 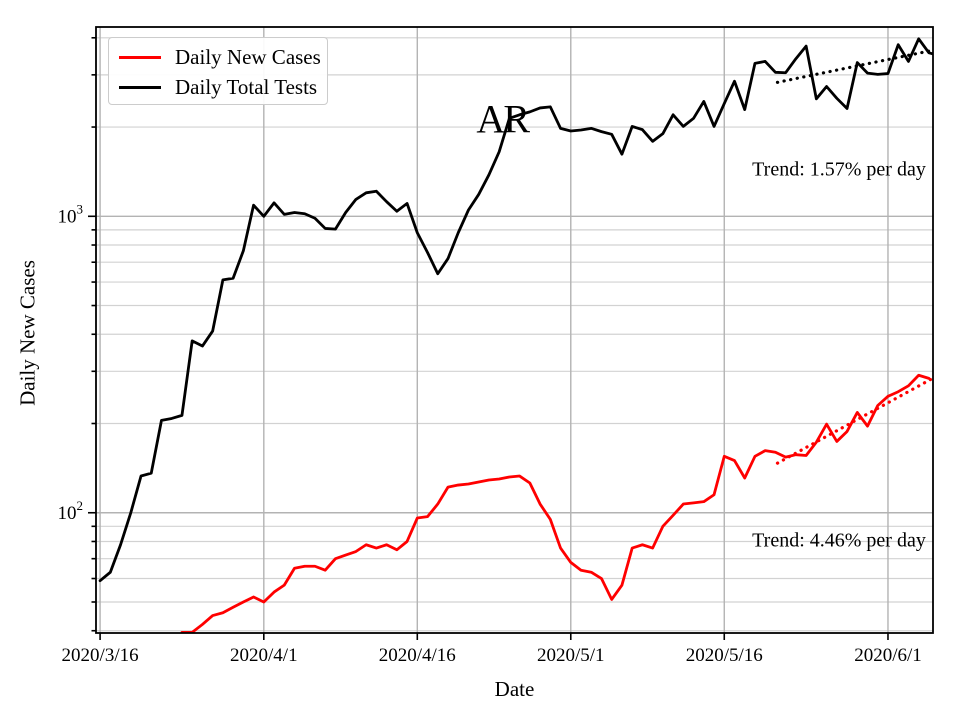 What do you see at coordinates (571, 655) in the screenshot?
I see `svg-text: 2020/5/1` at bounding box center [571, 655].